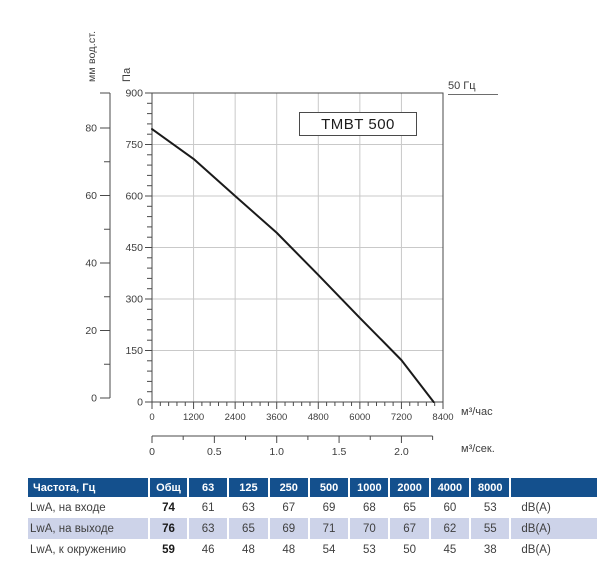  I want to click on value-cell: 61, so click(208, 507).